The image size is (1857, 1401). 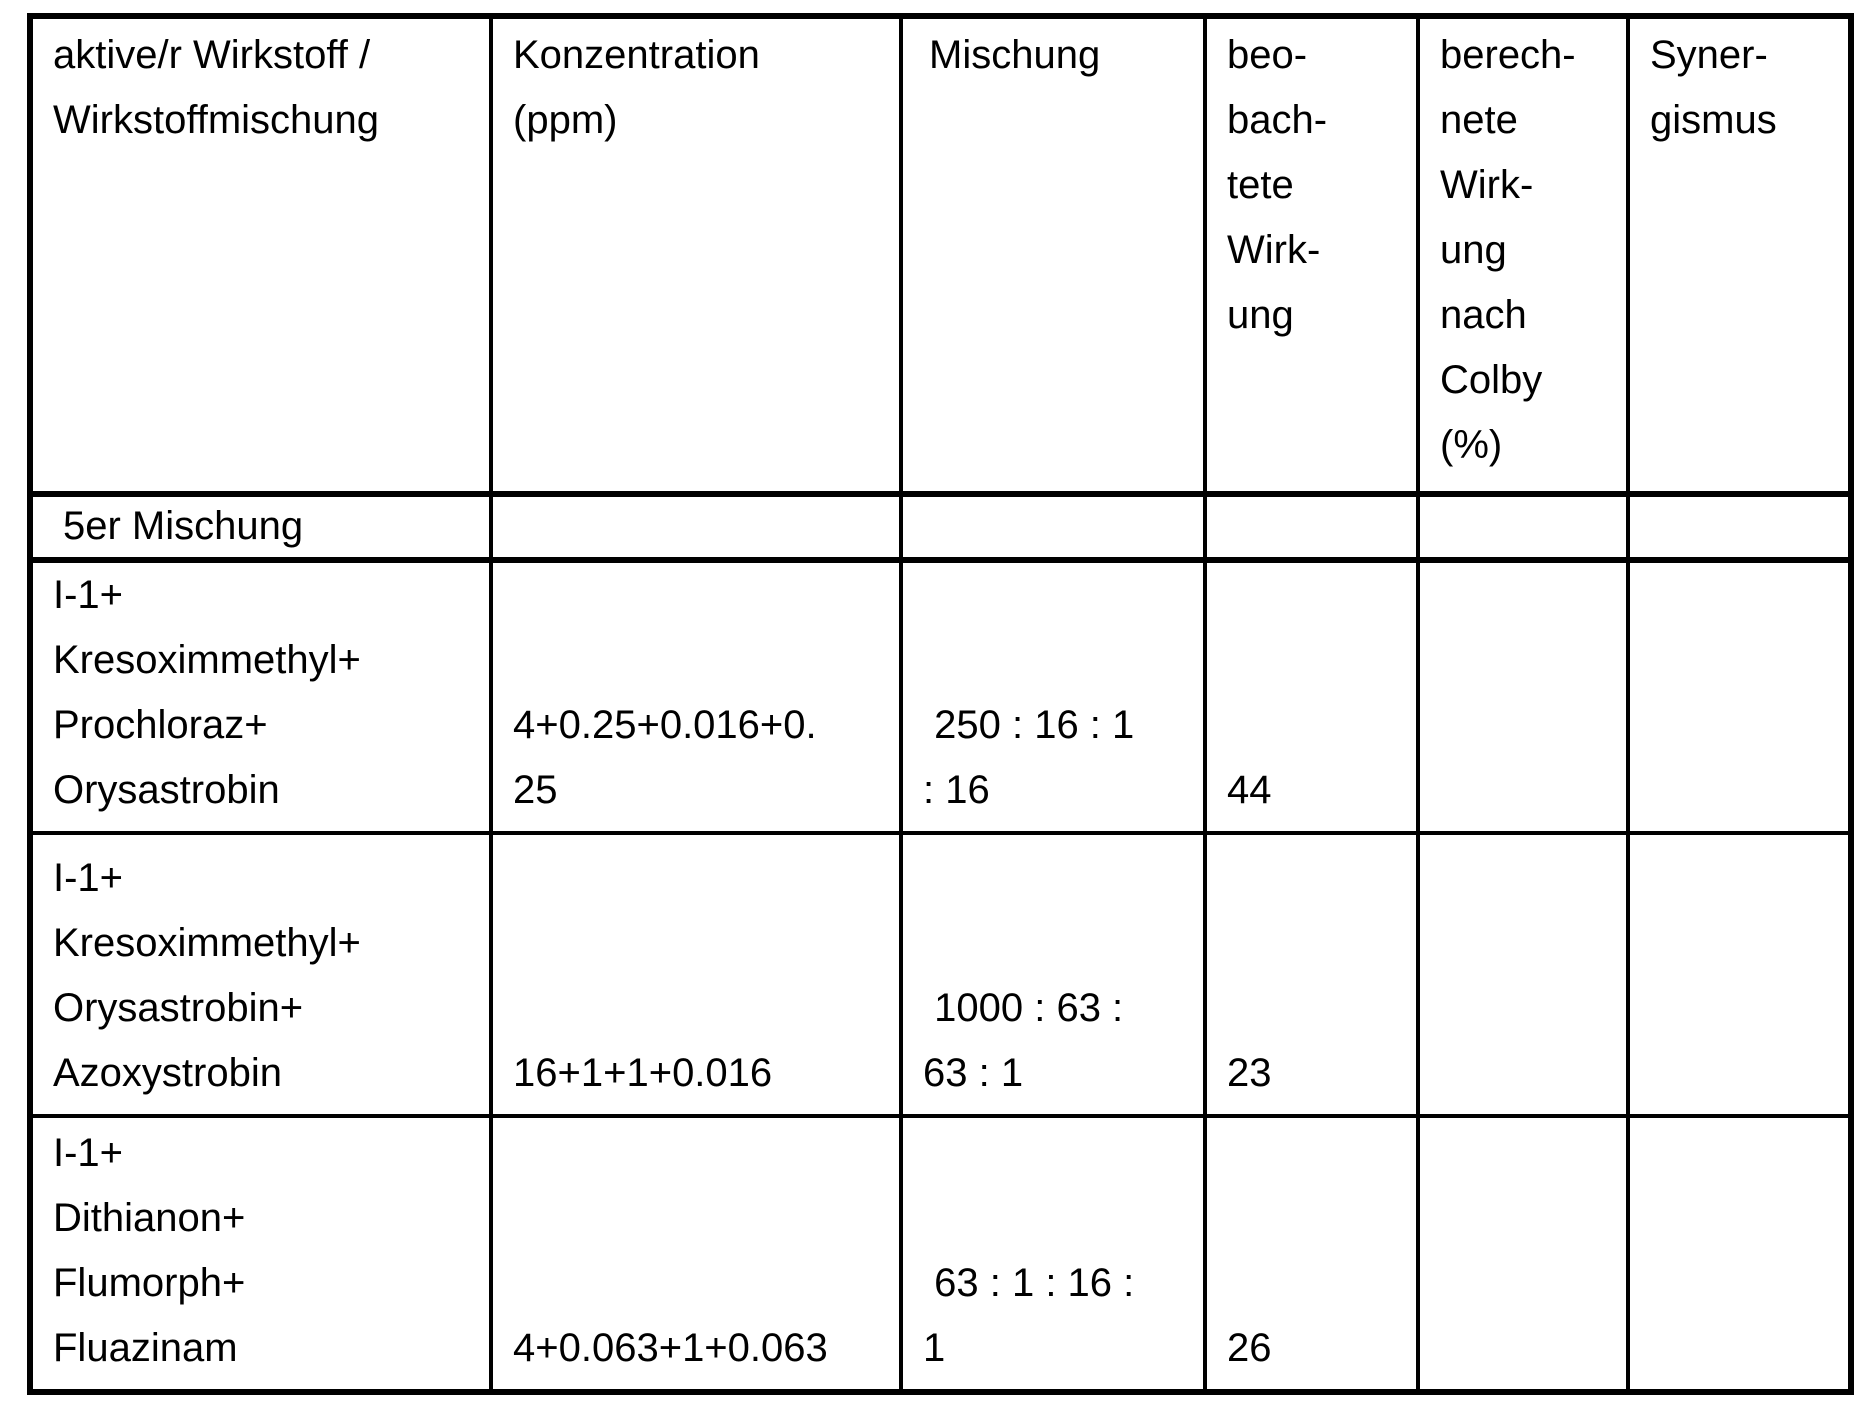 I want to click on cell-wirkstoff: I-1+ Dithianon+ Flumorph+ Fluazinam, so click(x=260, y=1254).